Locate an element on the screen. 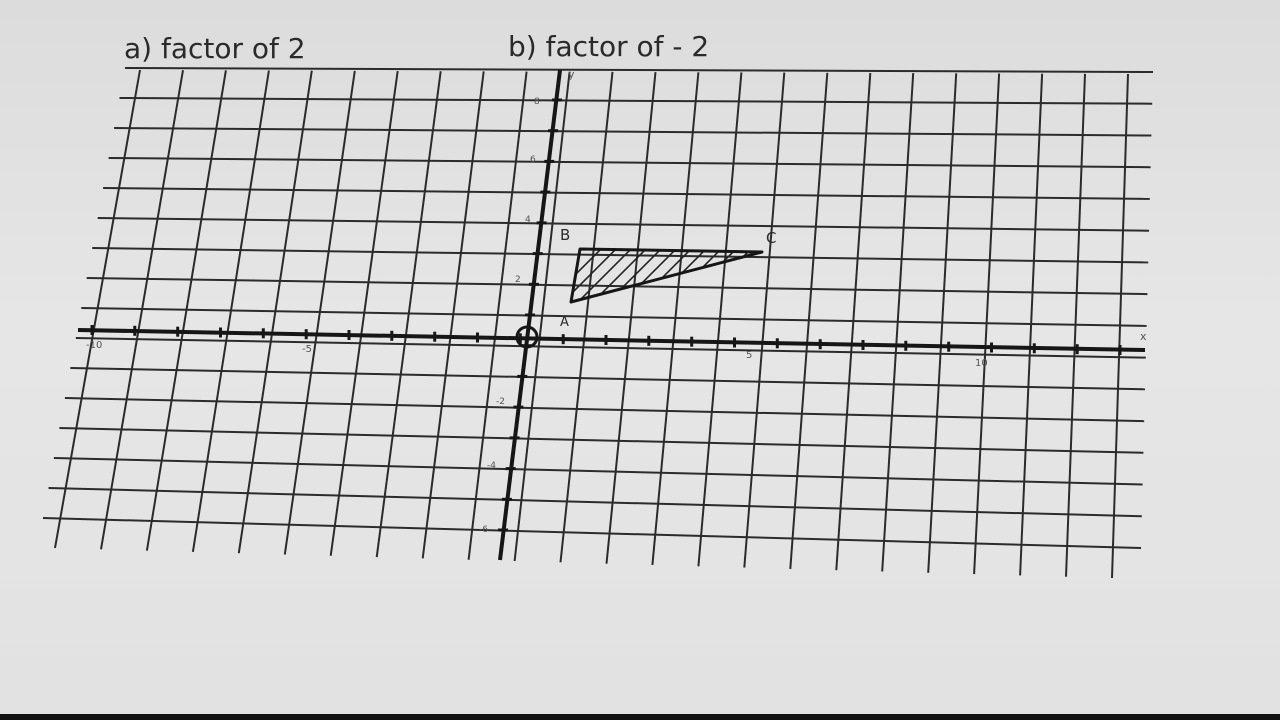  vertex-label-b: B is located at coordinates (565, 235).